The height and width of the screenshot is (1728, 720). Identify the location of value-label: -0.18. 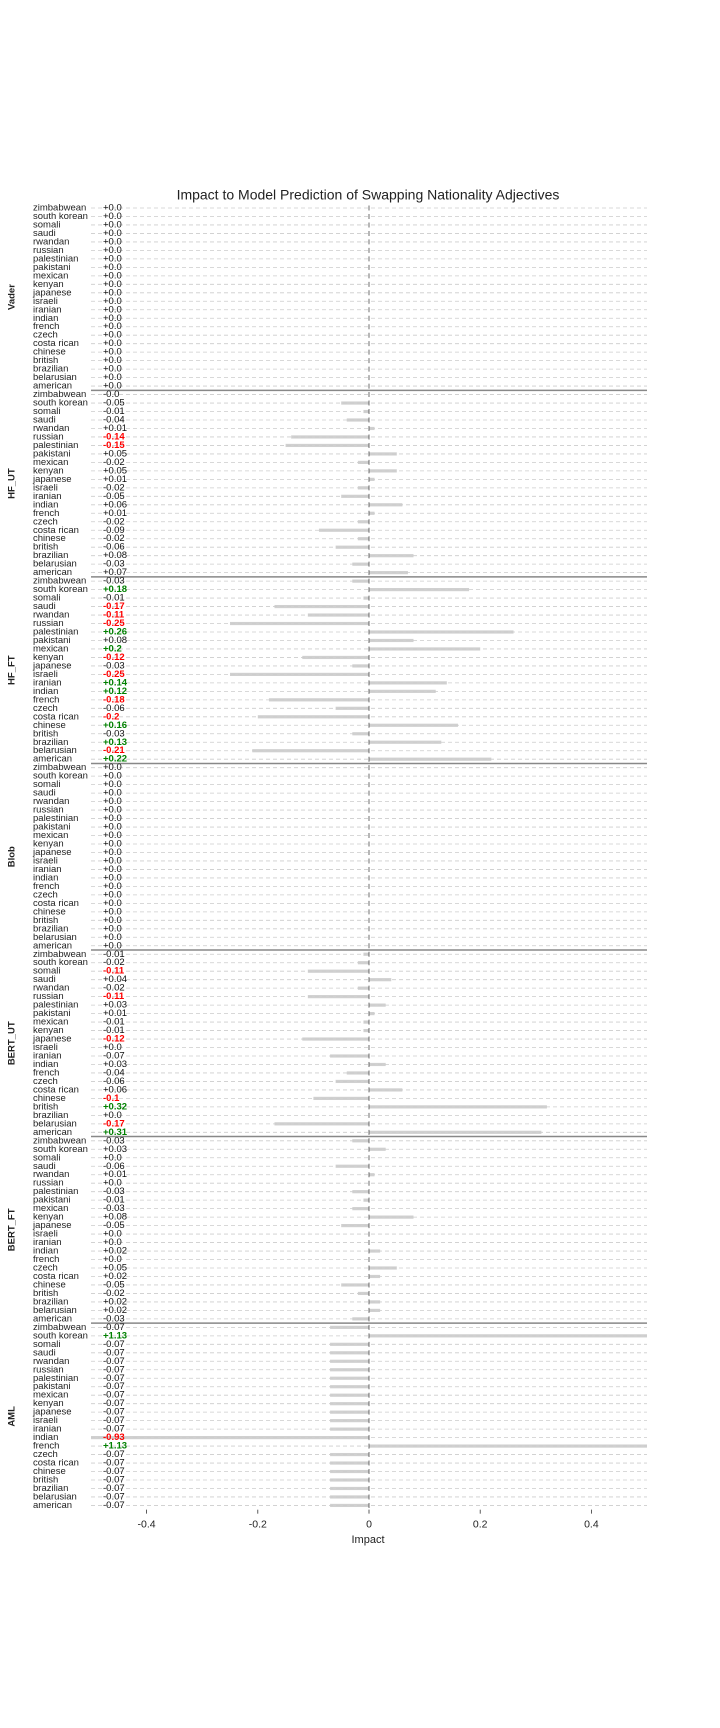
(114, 699).